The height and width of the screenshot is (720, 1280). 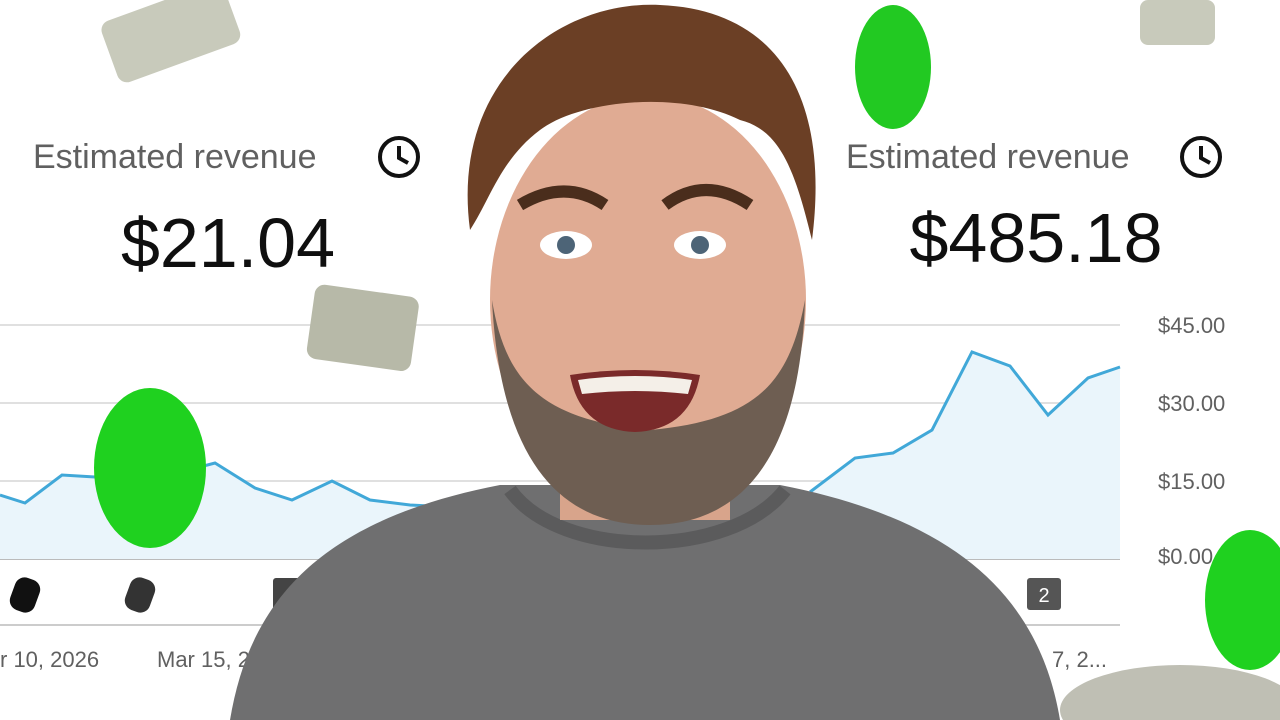 I want to click on y-tick-label: $0.00, so click(x=1185, y=556).